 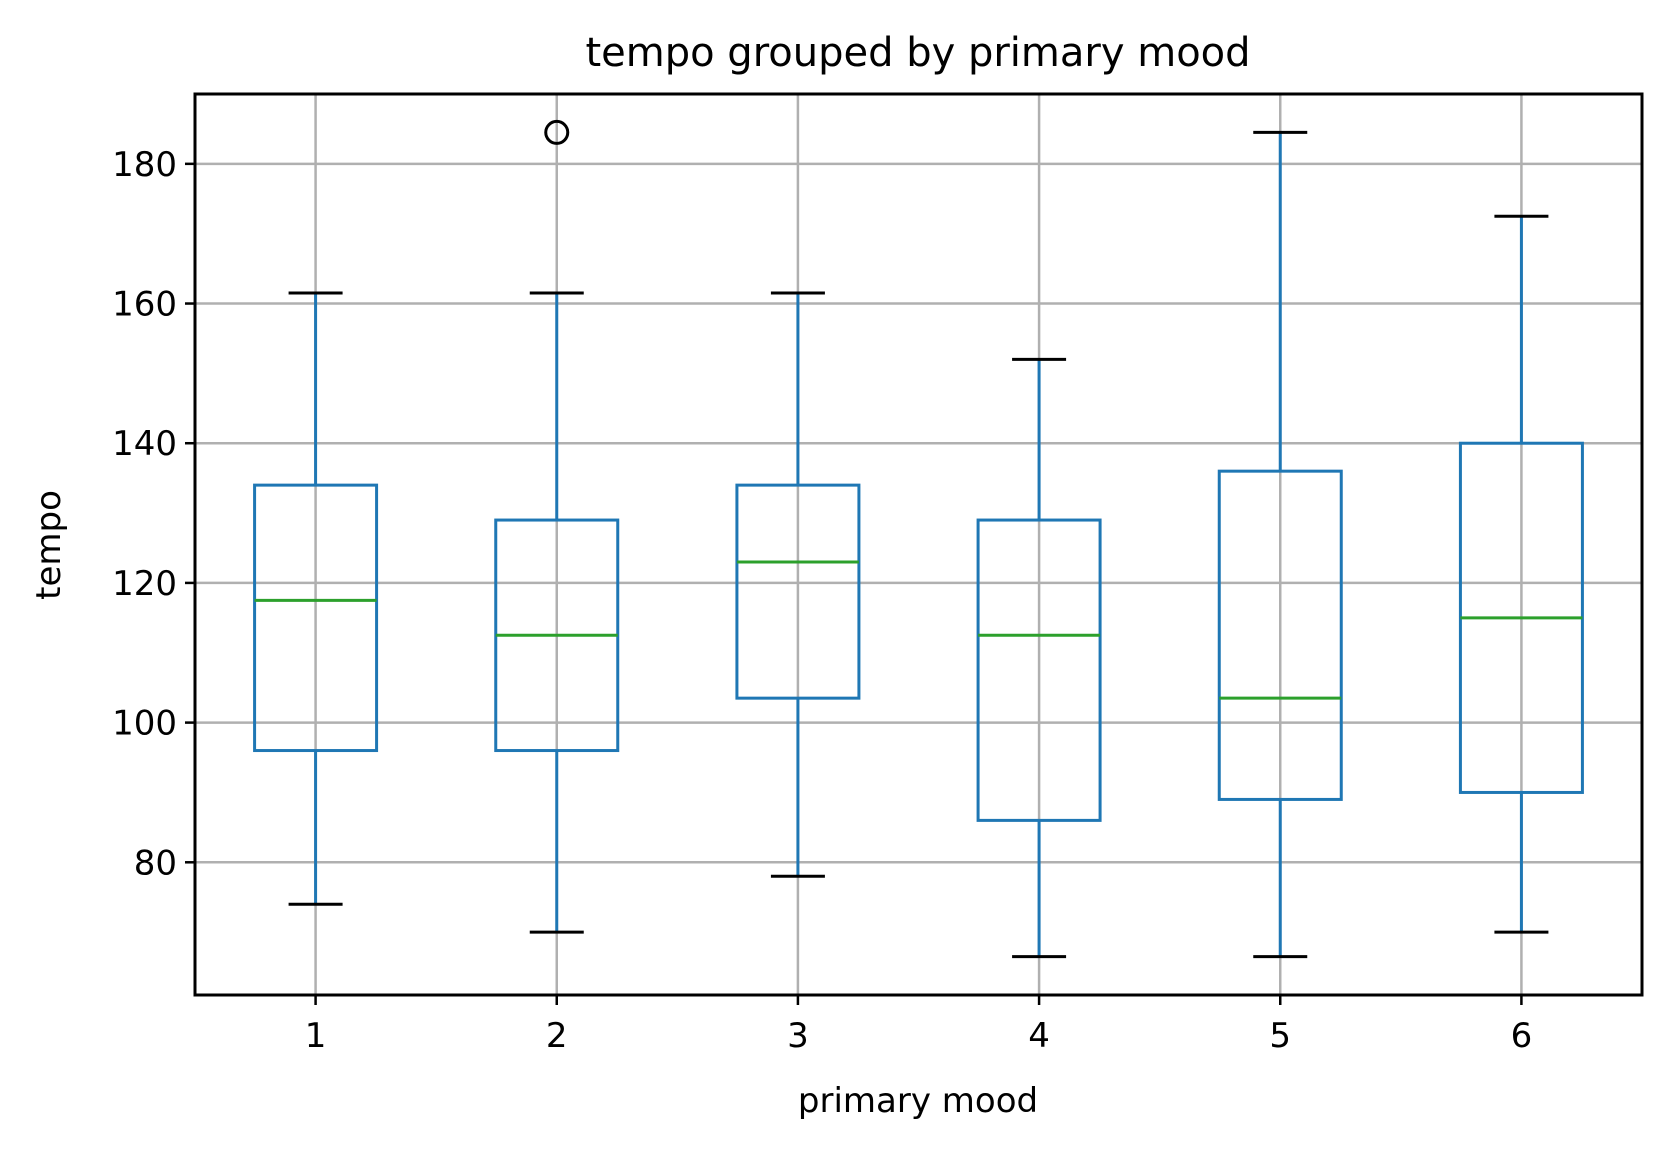 What do you see at coordinates (1522, 1036) in the screenshot?
I see `x-tick-label: 6` at bounding box center [1522, 1036].